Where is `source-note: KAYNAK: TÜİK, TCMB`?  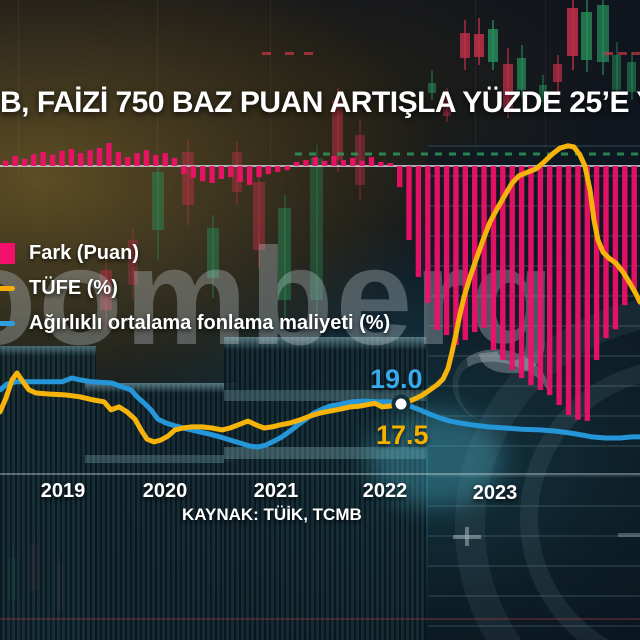
source-note: KAYNAK: TÜİK, TCMB is located at coordinates (272, 514).